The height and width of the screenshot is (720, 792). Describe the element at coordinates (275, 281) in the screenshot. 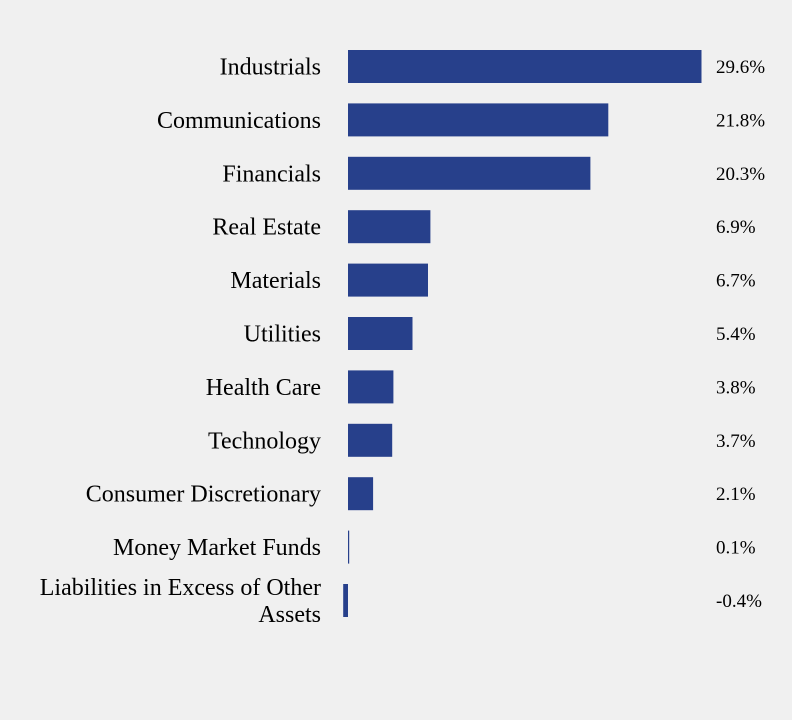

I see `category-label-4: Materials` at that location.